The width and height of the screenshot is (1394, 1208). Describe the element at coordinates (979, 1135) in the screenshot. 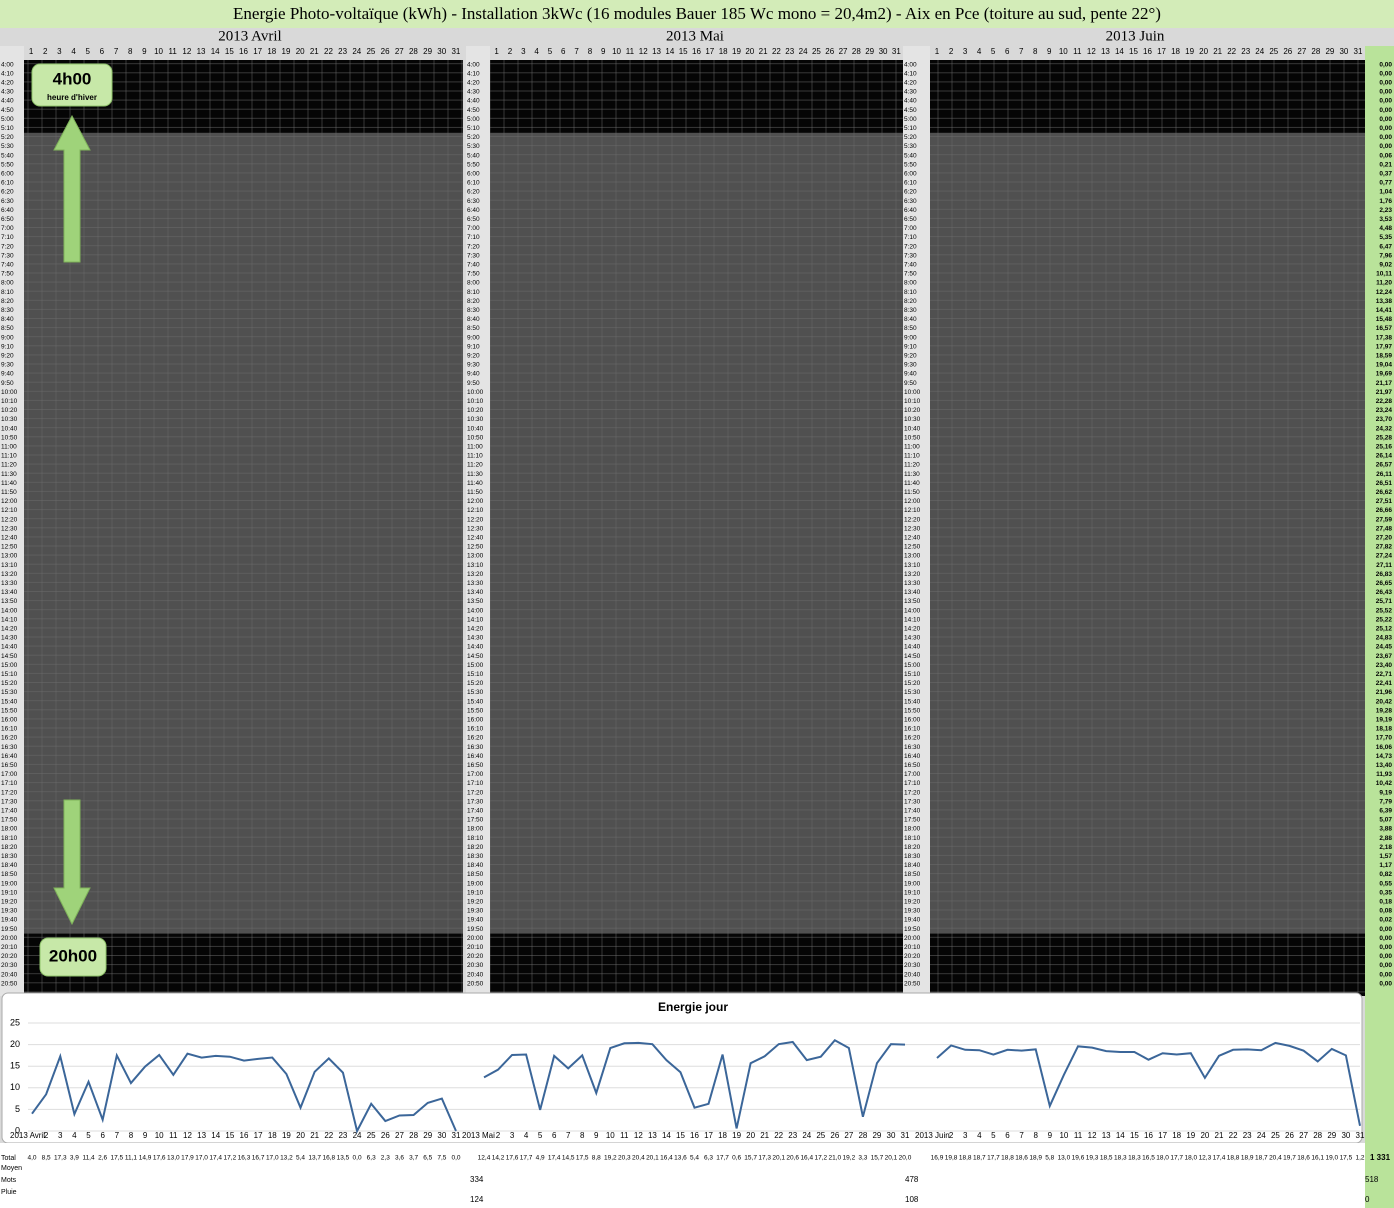

I see `x-tick-label: 4` at that location.